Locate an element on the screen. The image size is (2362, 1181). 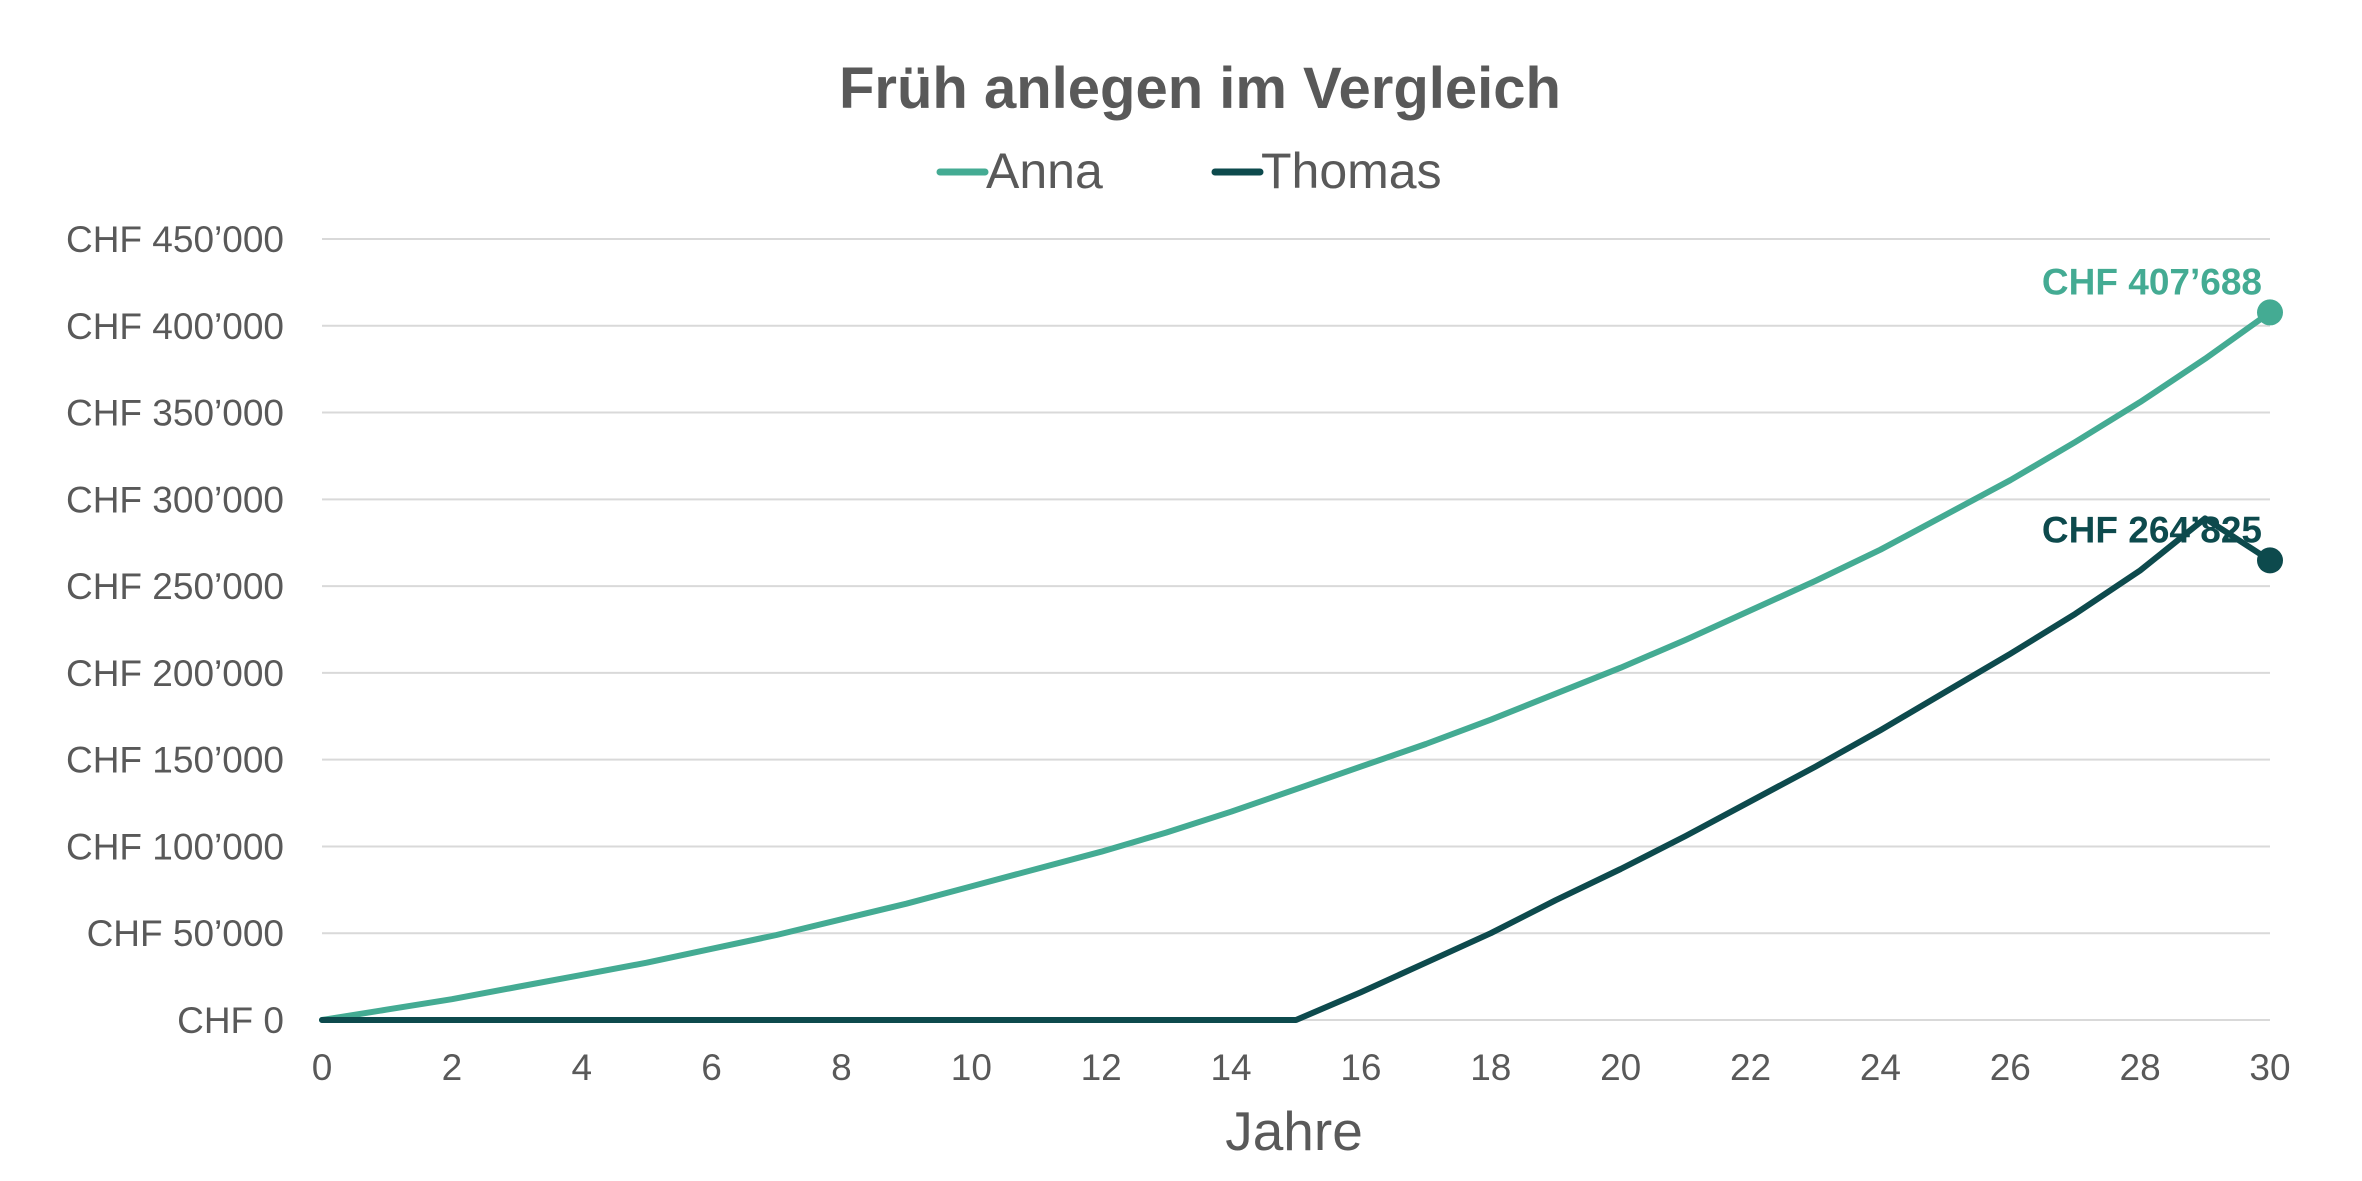
x-tick-label: 4 is located at coordinates (581, 1067).